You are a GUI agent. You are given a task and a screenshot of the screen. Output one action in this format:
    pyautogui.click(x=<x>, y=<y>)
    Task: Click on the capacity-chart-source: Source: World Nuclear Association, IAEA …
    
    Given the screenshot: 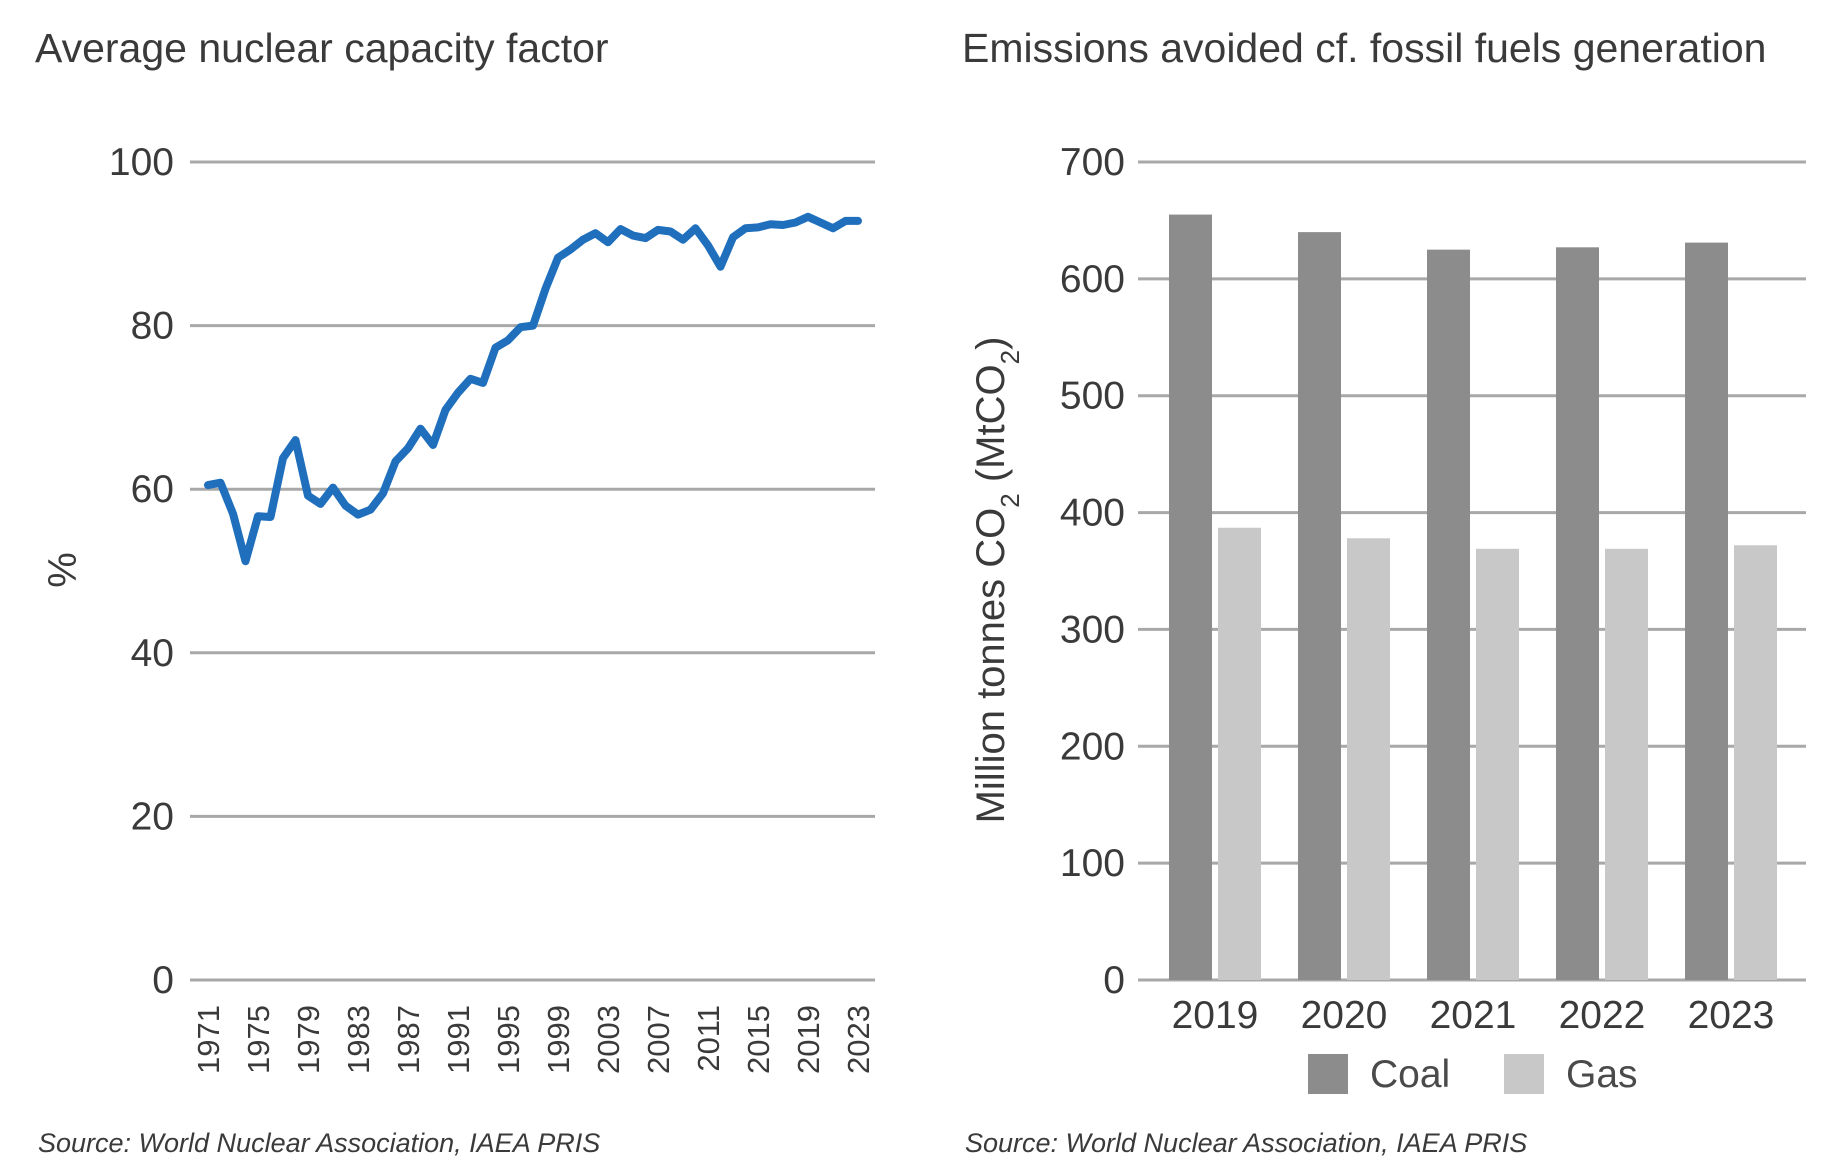 What is the action you would take?
    pyautogui.click(x=319, y=1143)
    